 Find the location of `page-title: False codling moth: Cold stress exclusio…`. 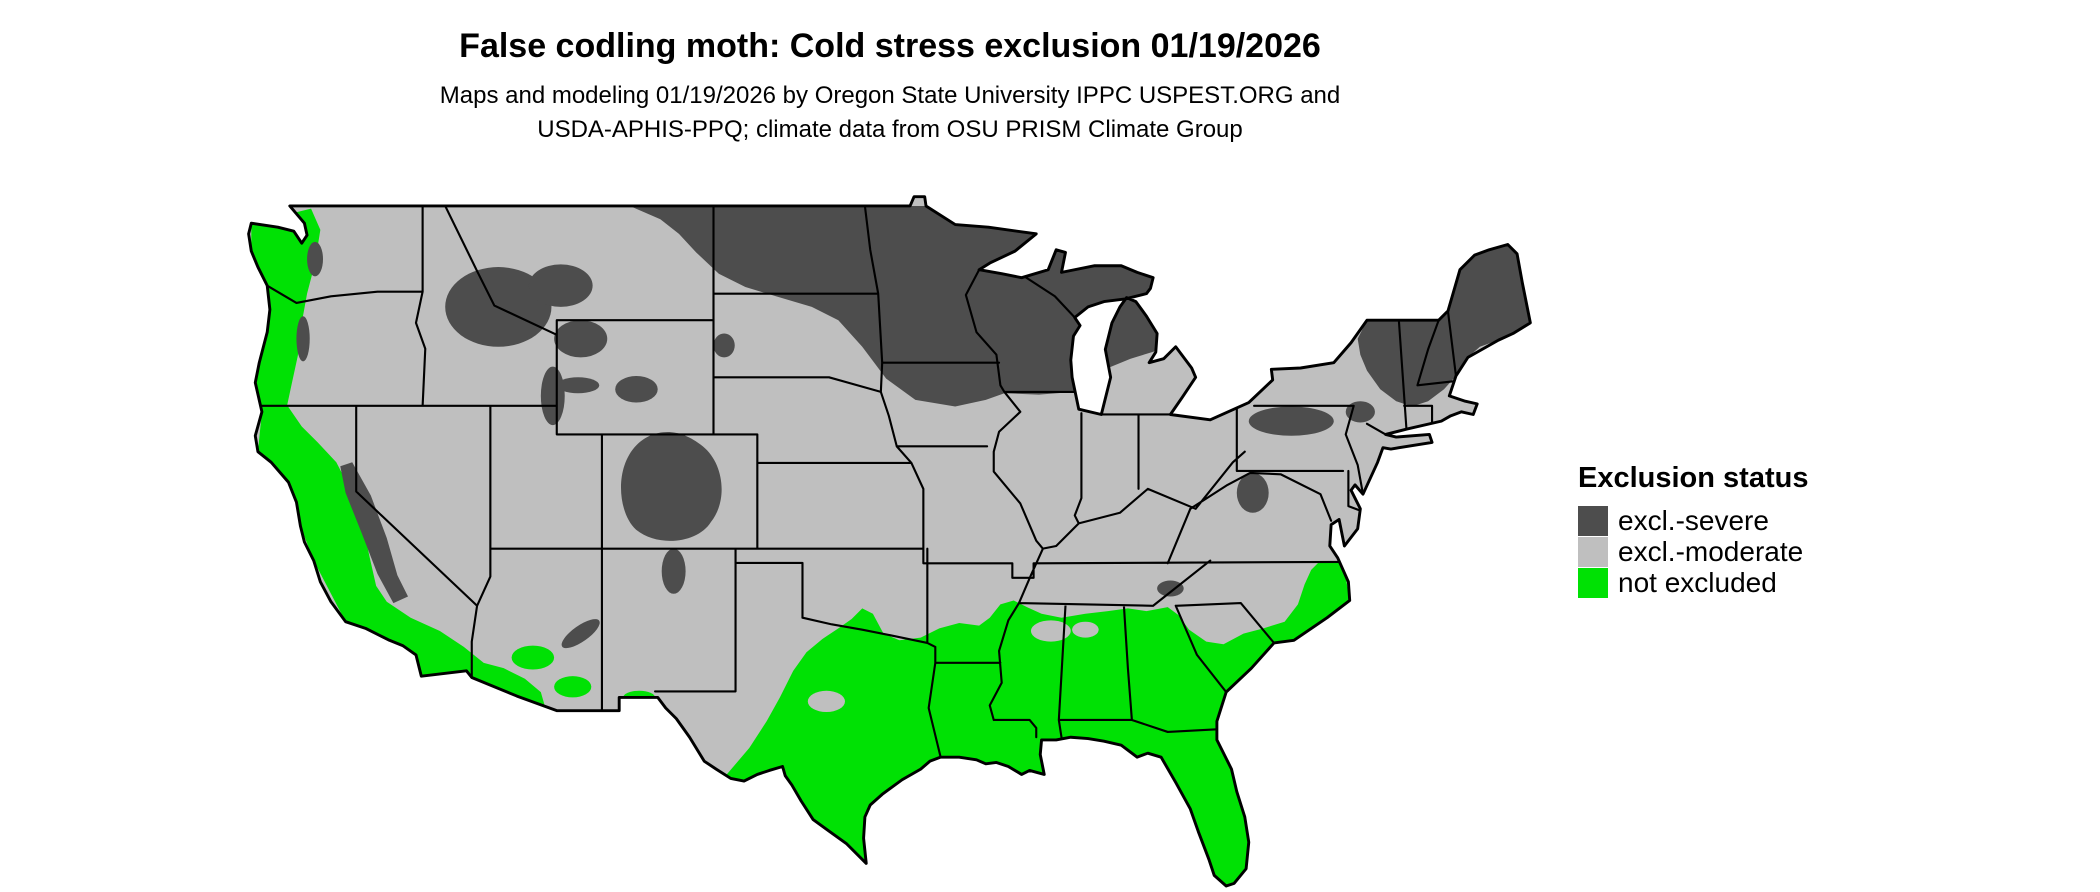

page-title: False codling moth: Cold stress exclusio… is located at coordinates (890, 46).